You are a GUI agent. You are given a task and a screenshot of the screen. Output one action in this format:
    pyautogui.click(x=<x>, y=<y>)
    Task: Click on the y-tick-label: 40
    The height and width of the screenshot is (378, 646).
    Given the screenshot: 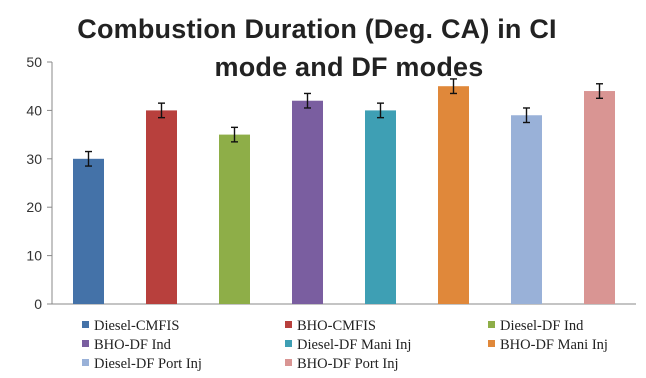 What is the action you would take?
    pyautogui.click(x=34, y=110)
    